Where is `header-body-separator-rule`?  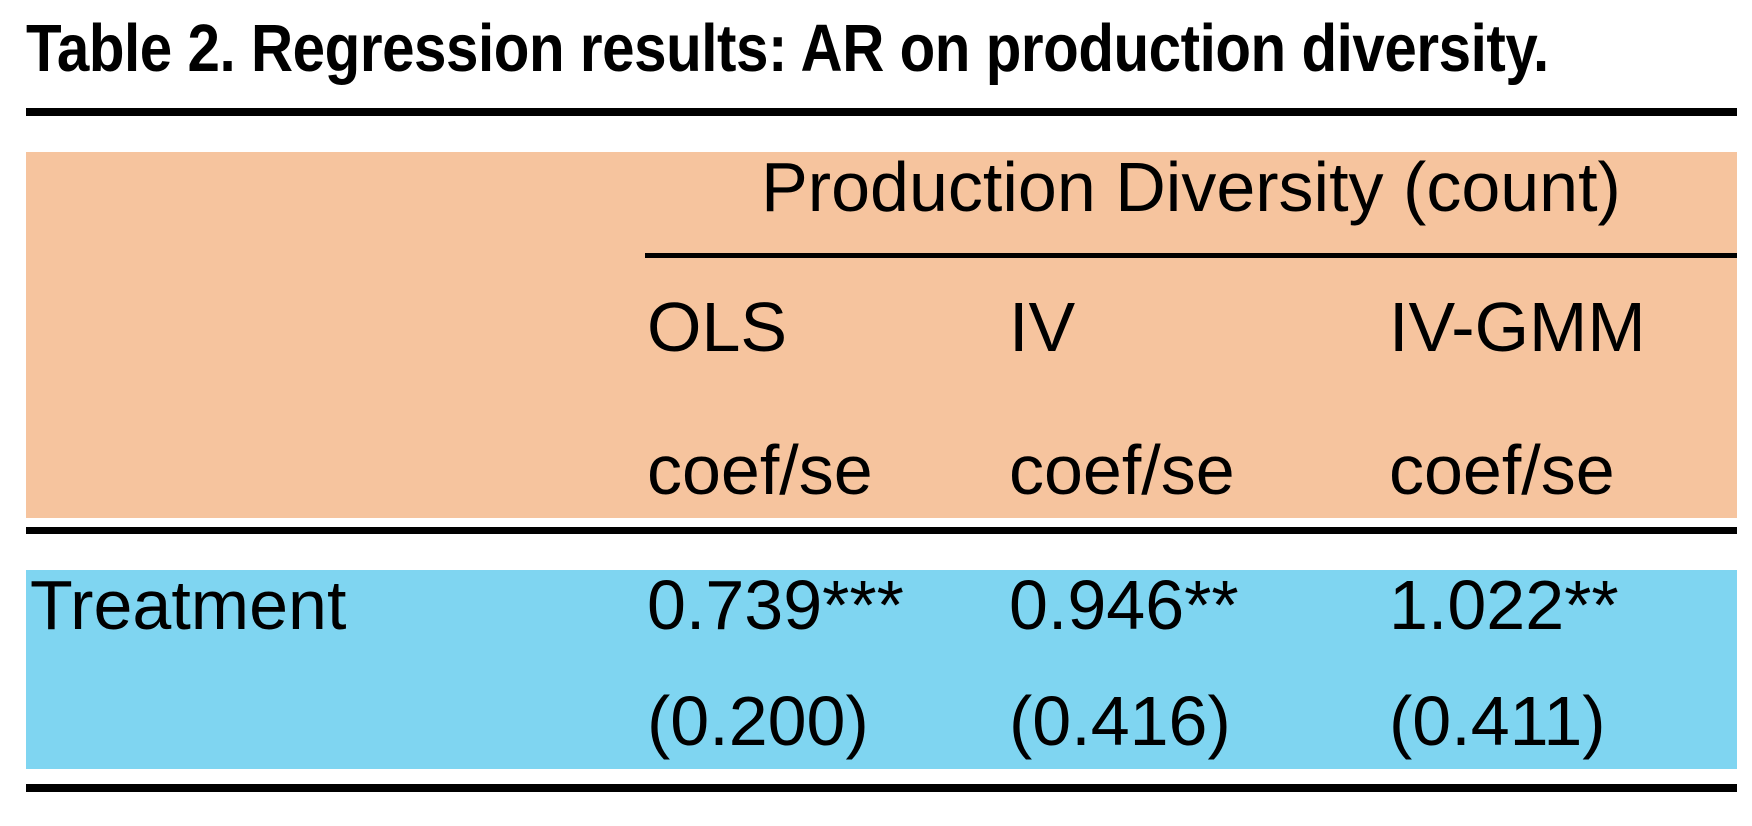
header-body-separator-rule is located at coordinates (881, 530).